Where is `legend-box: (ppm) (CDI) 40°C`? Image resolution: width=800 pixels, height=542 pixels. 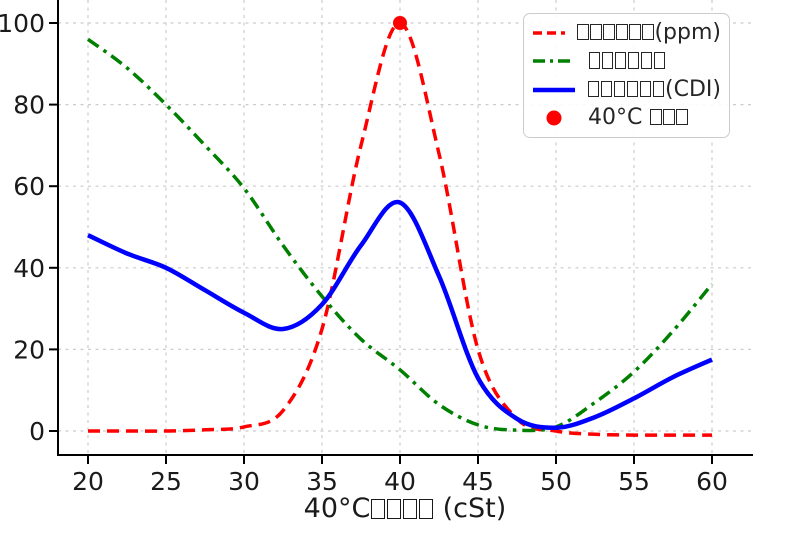 legend-box: (ppm) (CDI) 40°C is located at coordinates (626, 75).